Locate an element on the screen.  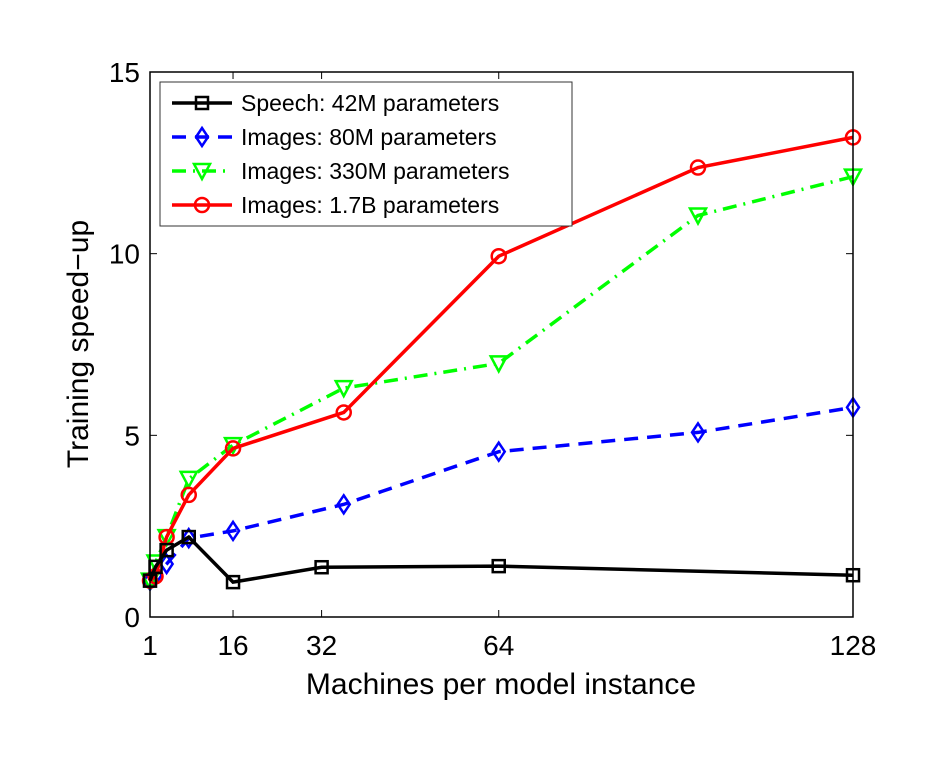
x-tick-label: 64 is located at coordinates (498, 645).